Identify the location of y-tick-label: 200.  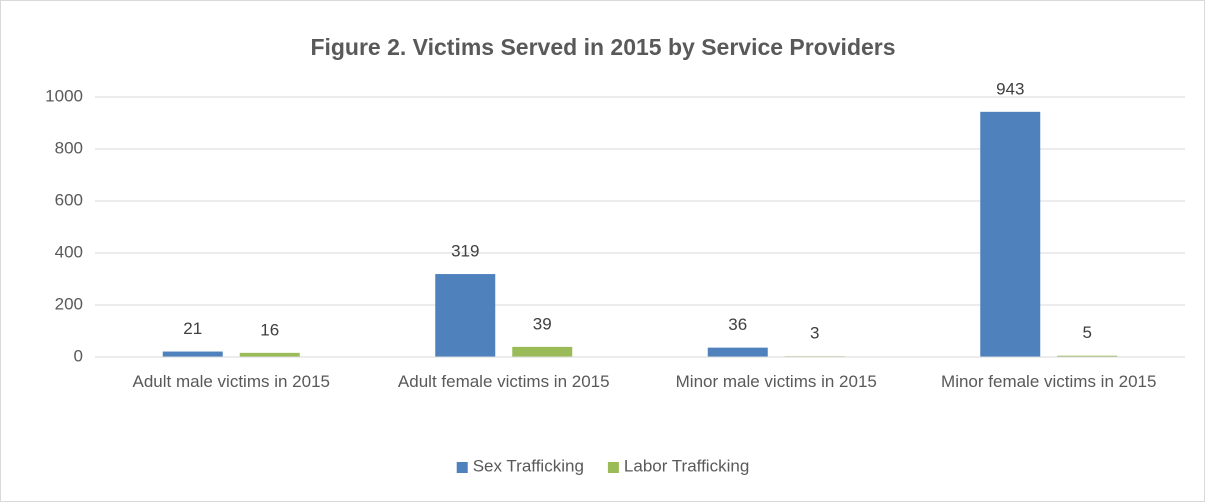
(69, 303).